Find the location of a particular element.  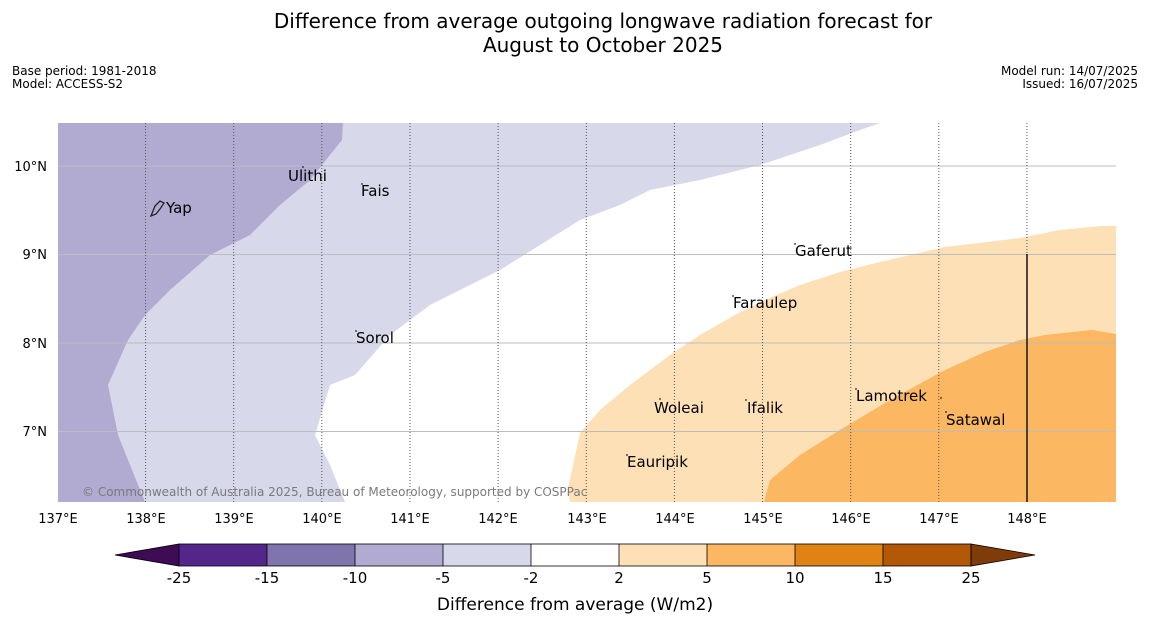

lon-tick-148e: 148°E is located at coordinates (1027, 519).